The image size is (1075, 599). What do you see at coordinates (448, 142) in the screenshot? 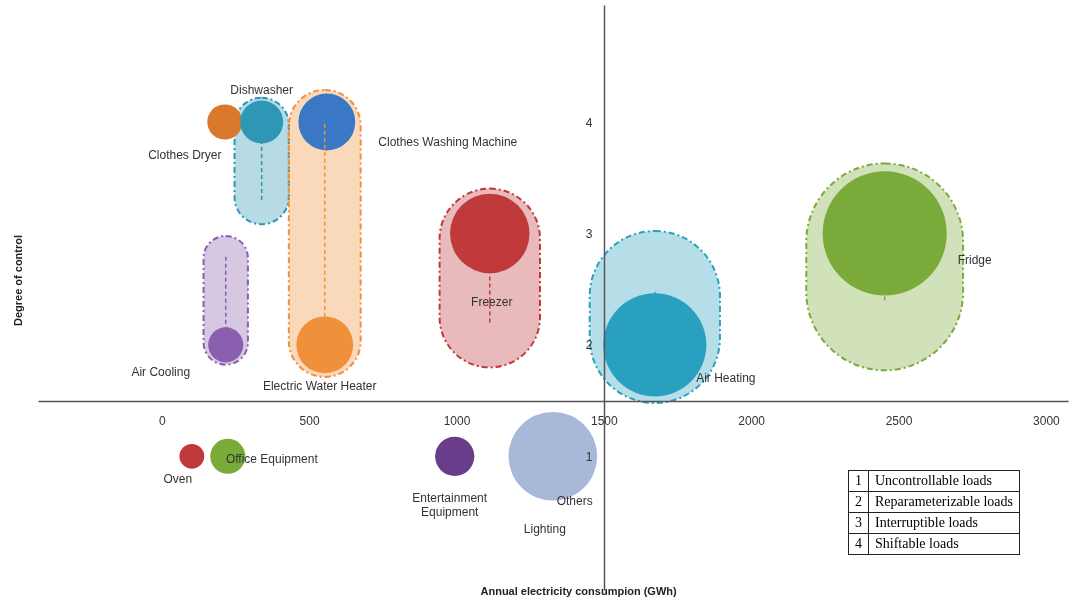
I see `text: Clothes Washing Machine` at bounding box center [448, 142].